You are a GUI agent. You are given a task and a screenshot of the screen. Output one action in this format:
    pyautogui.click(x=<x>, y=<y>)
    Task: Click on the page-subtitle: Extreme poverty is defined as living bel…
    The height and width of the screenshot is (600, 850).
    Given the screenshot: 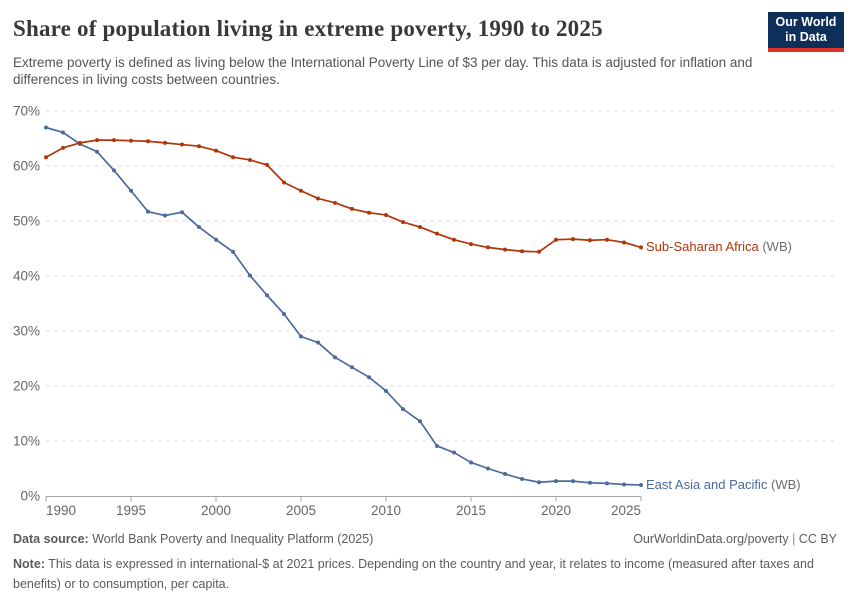 What is the action you would take?
    pyautogui.click(x=383, y=71)
    